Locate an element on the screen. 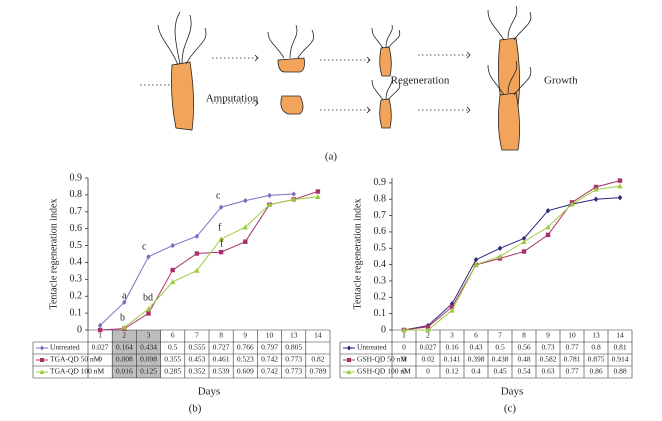 The width and height of the screenshot is (662, 421). hydra-head is located at coordinates (291, 65).